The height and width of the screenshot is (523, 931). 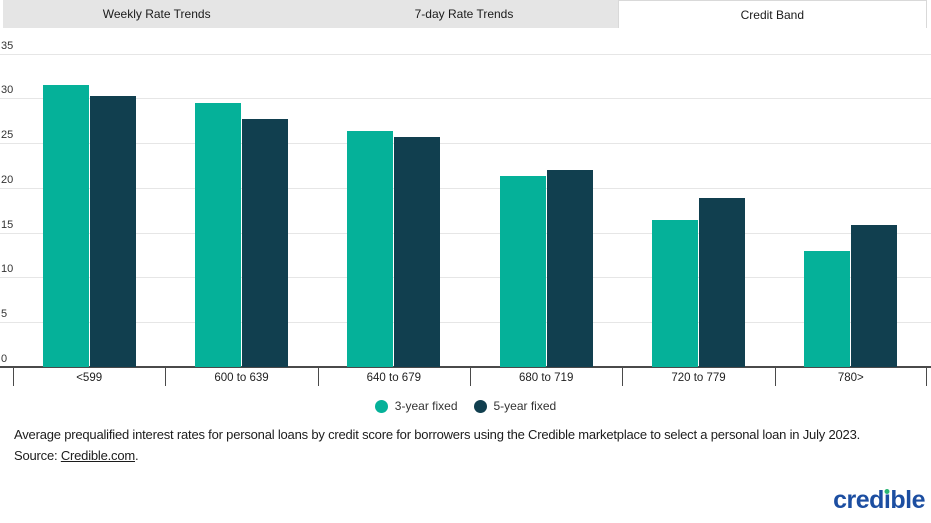 What do you see at coordinates (4, 314) in the screenshot?
I see `y-axis-tick-label: 5` at bounding box center [4, 314].